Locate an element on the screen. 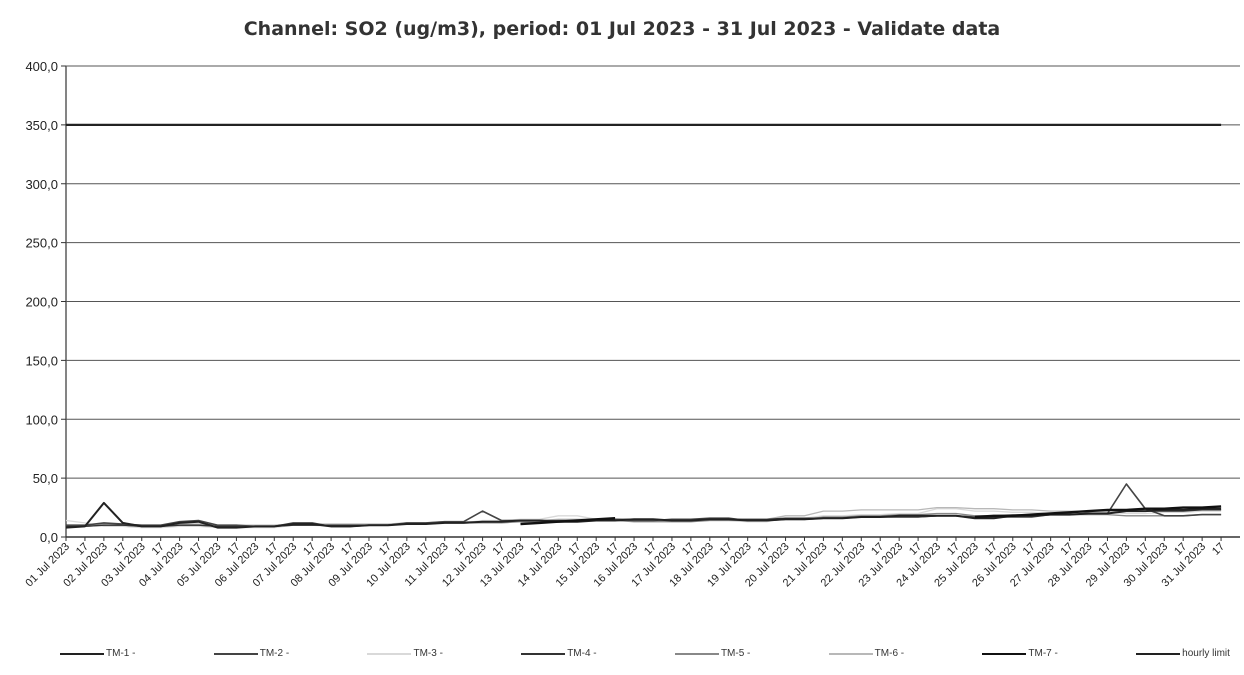  y-tick-label: 300,0 is located at coordinates (41, 184).